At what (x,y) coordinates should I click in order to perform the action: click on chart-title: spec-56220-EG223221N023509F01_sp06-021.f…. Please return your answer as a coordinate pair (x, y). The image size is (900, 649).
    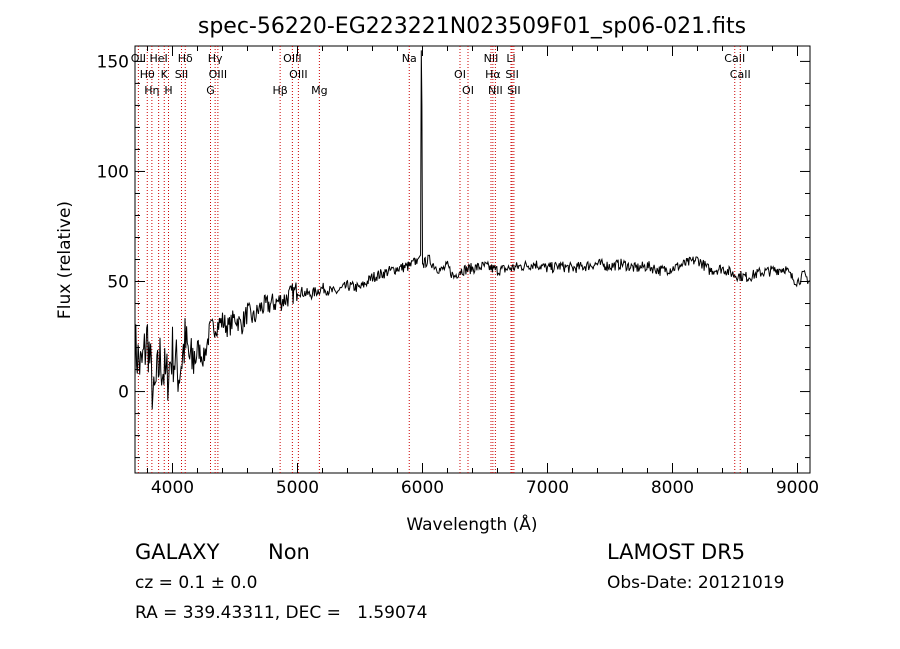
    Looking at the image, I should click on (472, 26).